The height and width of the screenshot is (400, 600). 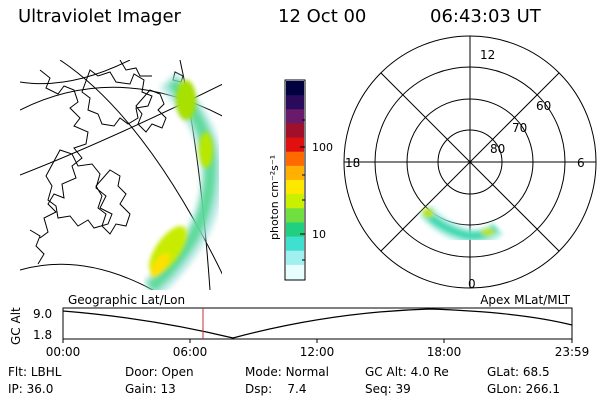 What do you see at coordinates (317, 325) in the screenshot?
I see `orbit-plot` at bounding box center [317, 325].